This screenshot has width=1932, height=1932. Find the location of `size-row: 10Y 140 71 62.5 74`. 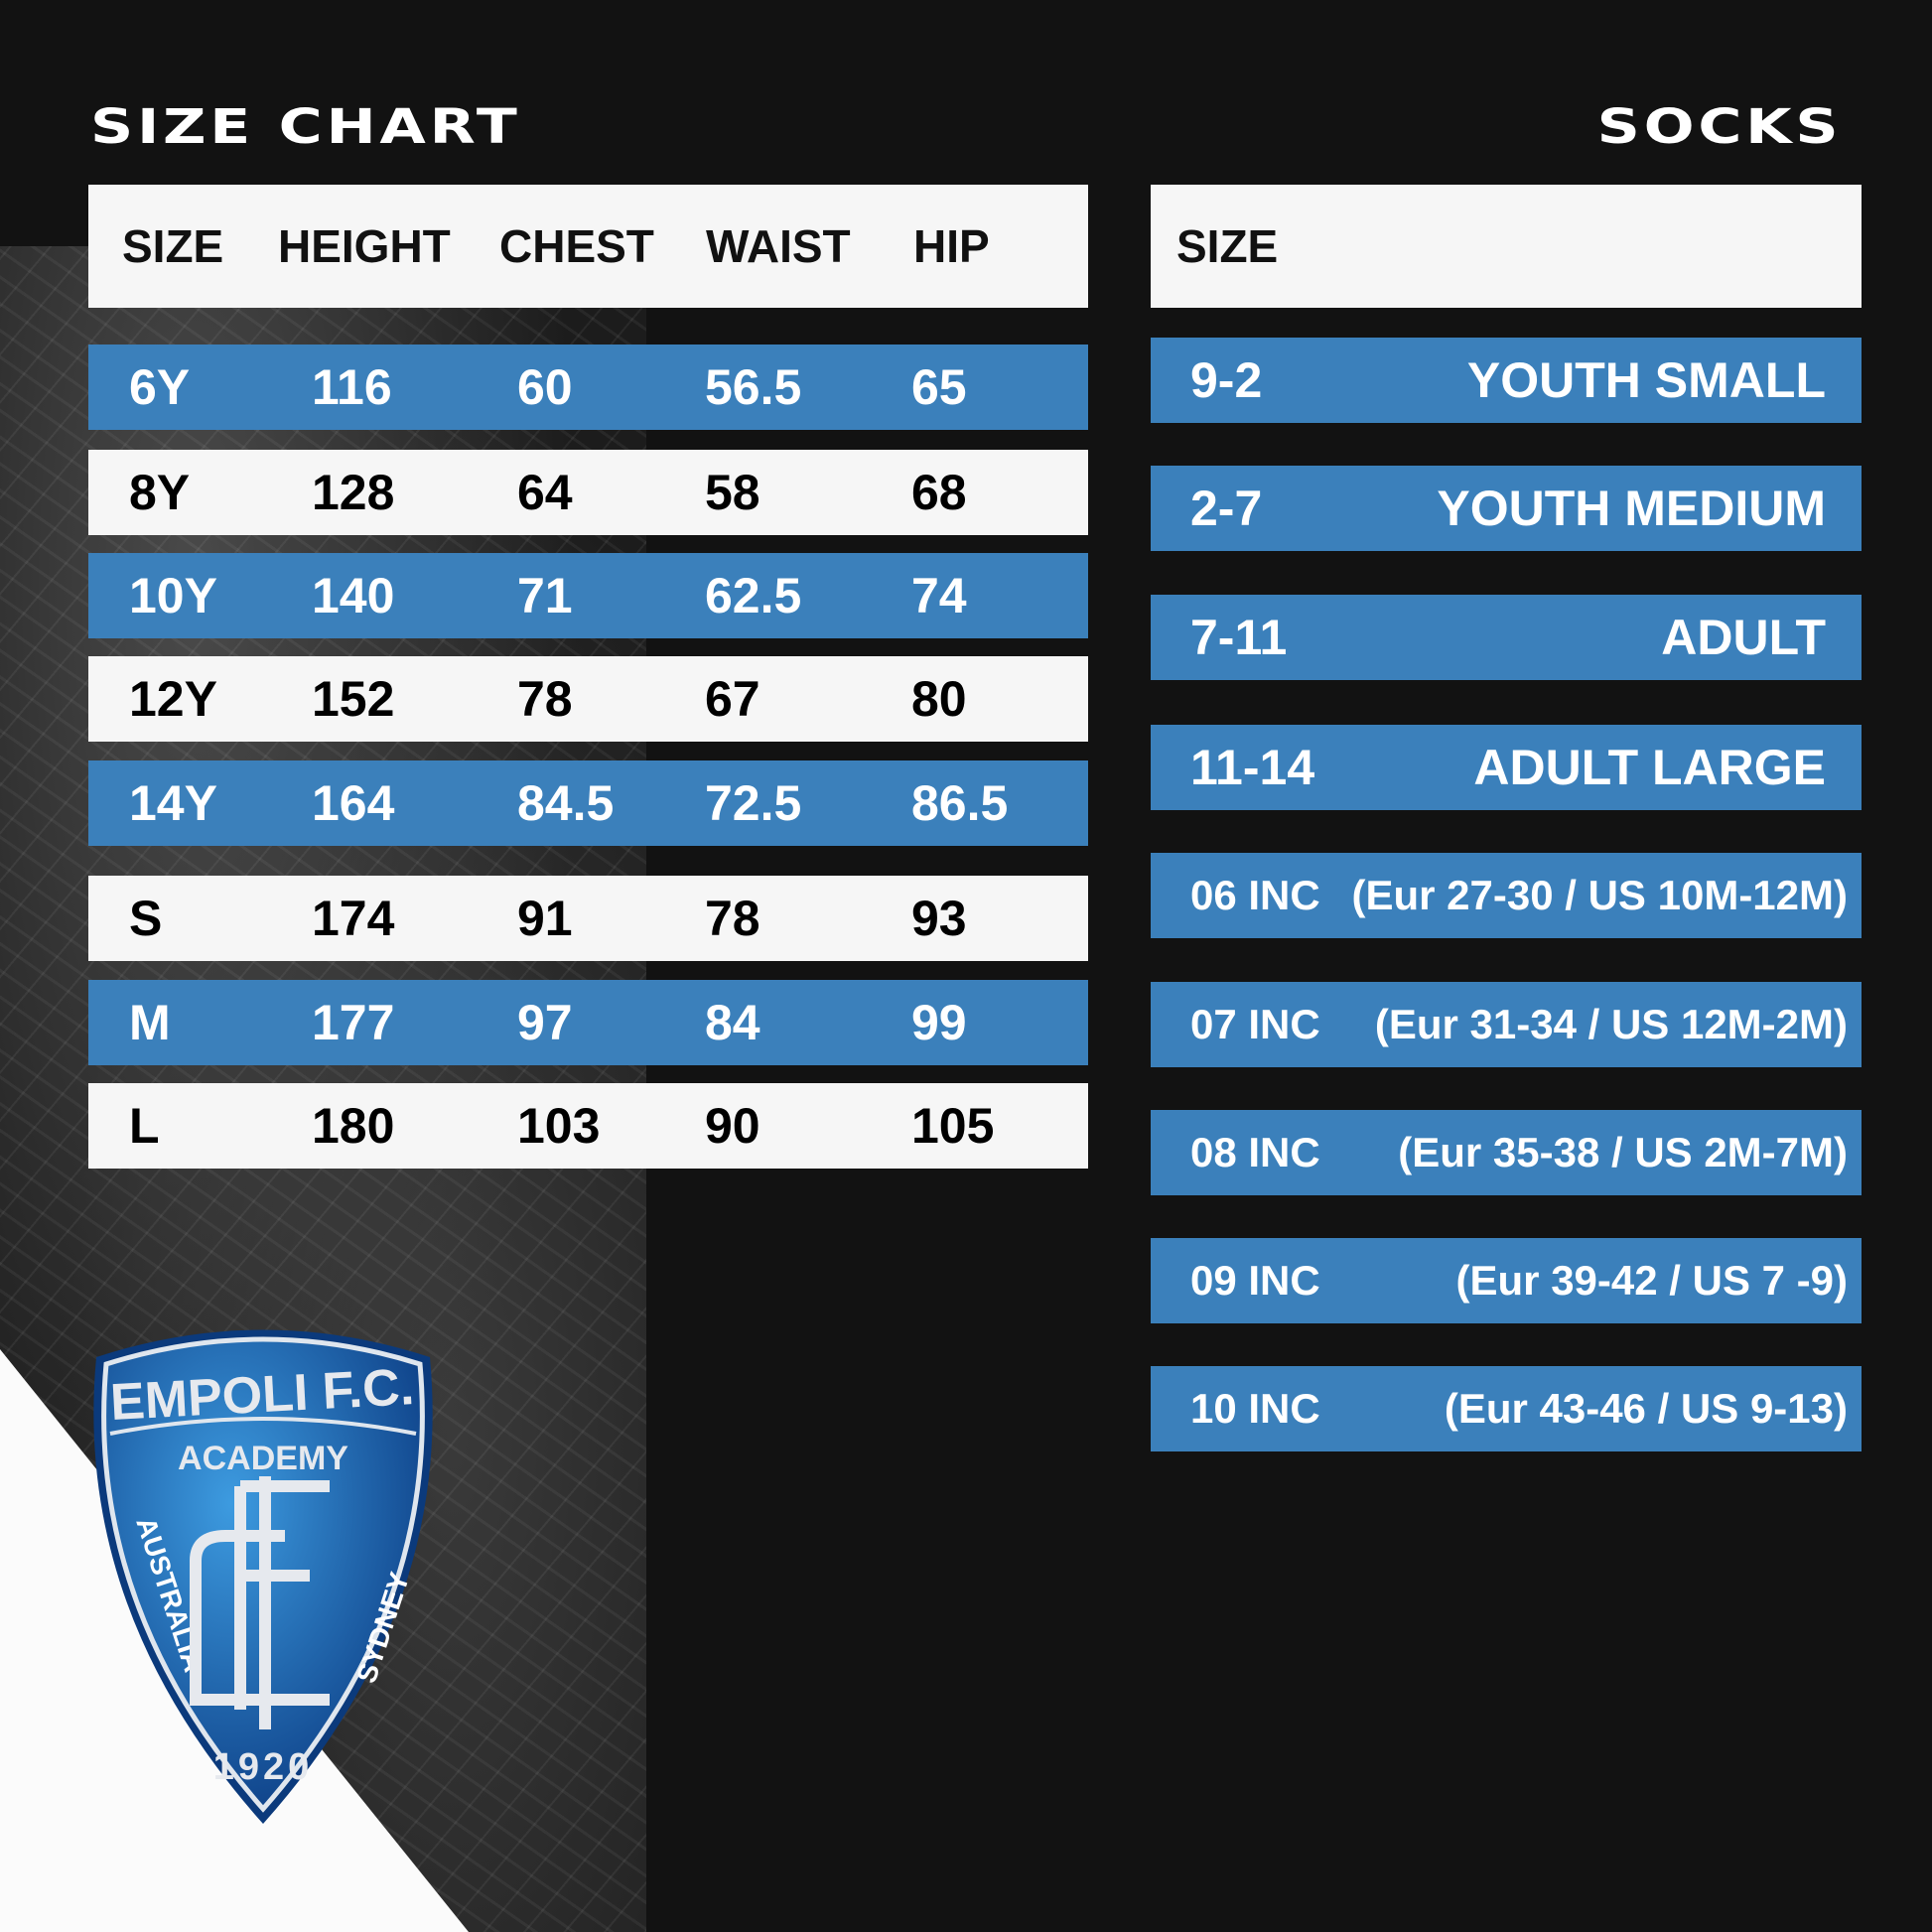

size-row: 10Y 140 71 62.5 74 is located at coordinates (588, 595).